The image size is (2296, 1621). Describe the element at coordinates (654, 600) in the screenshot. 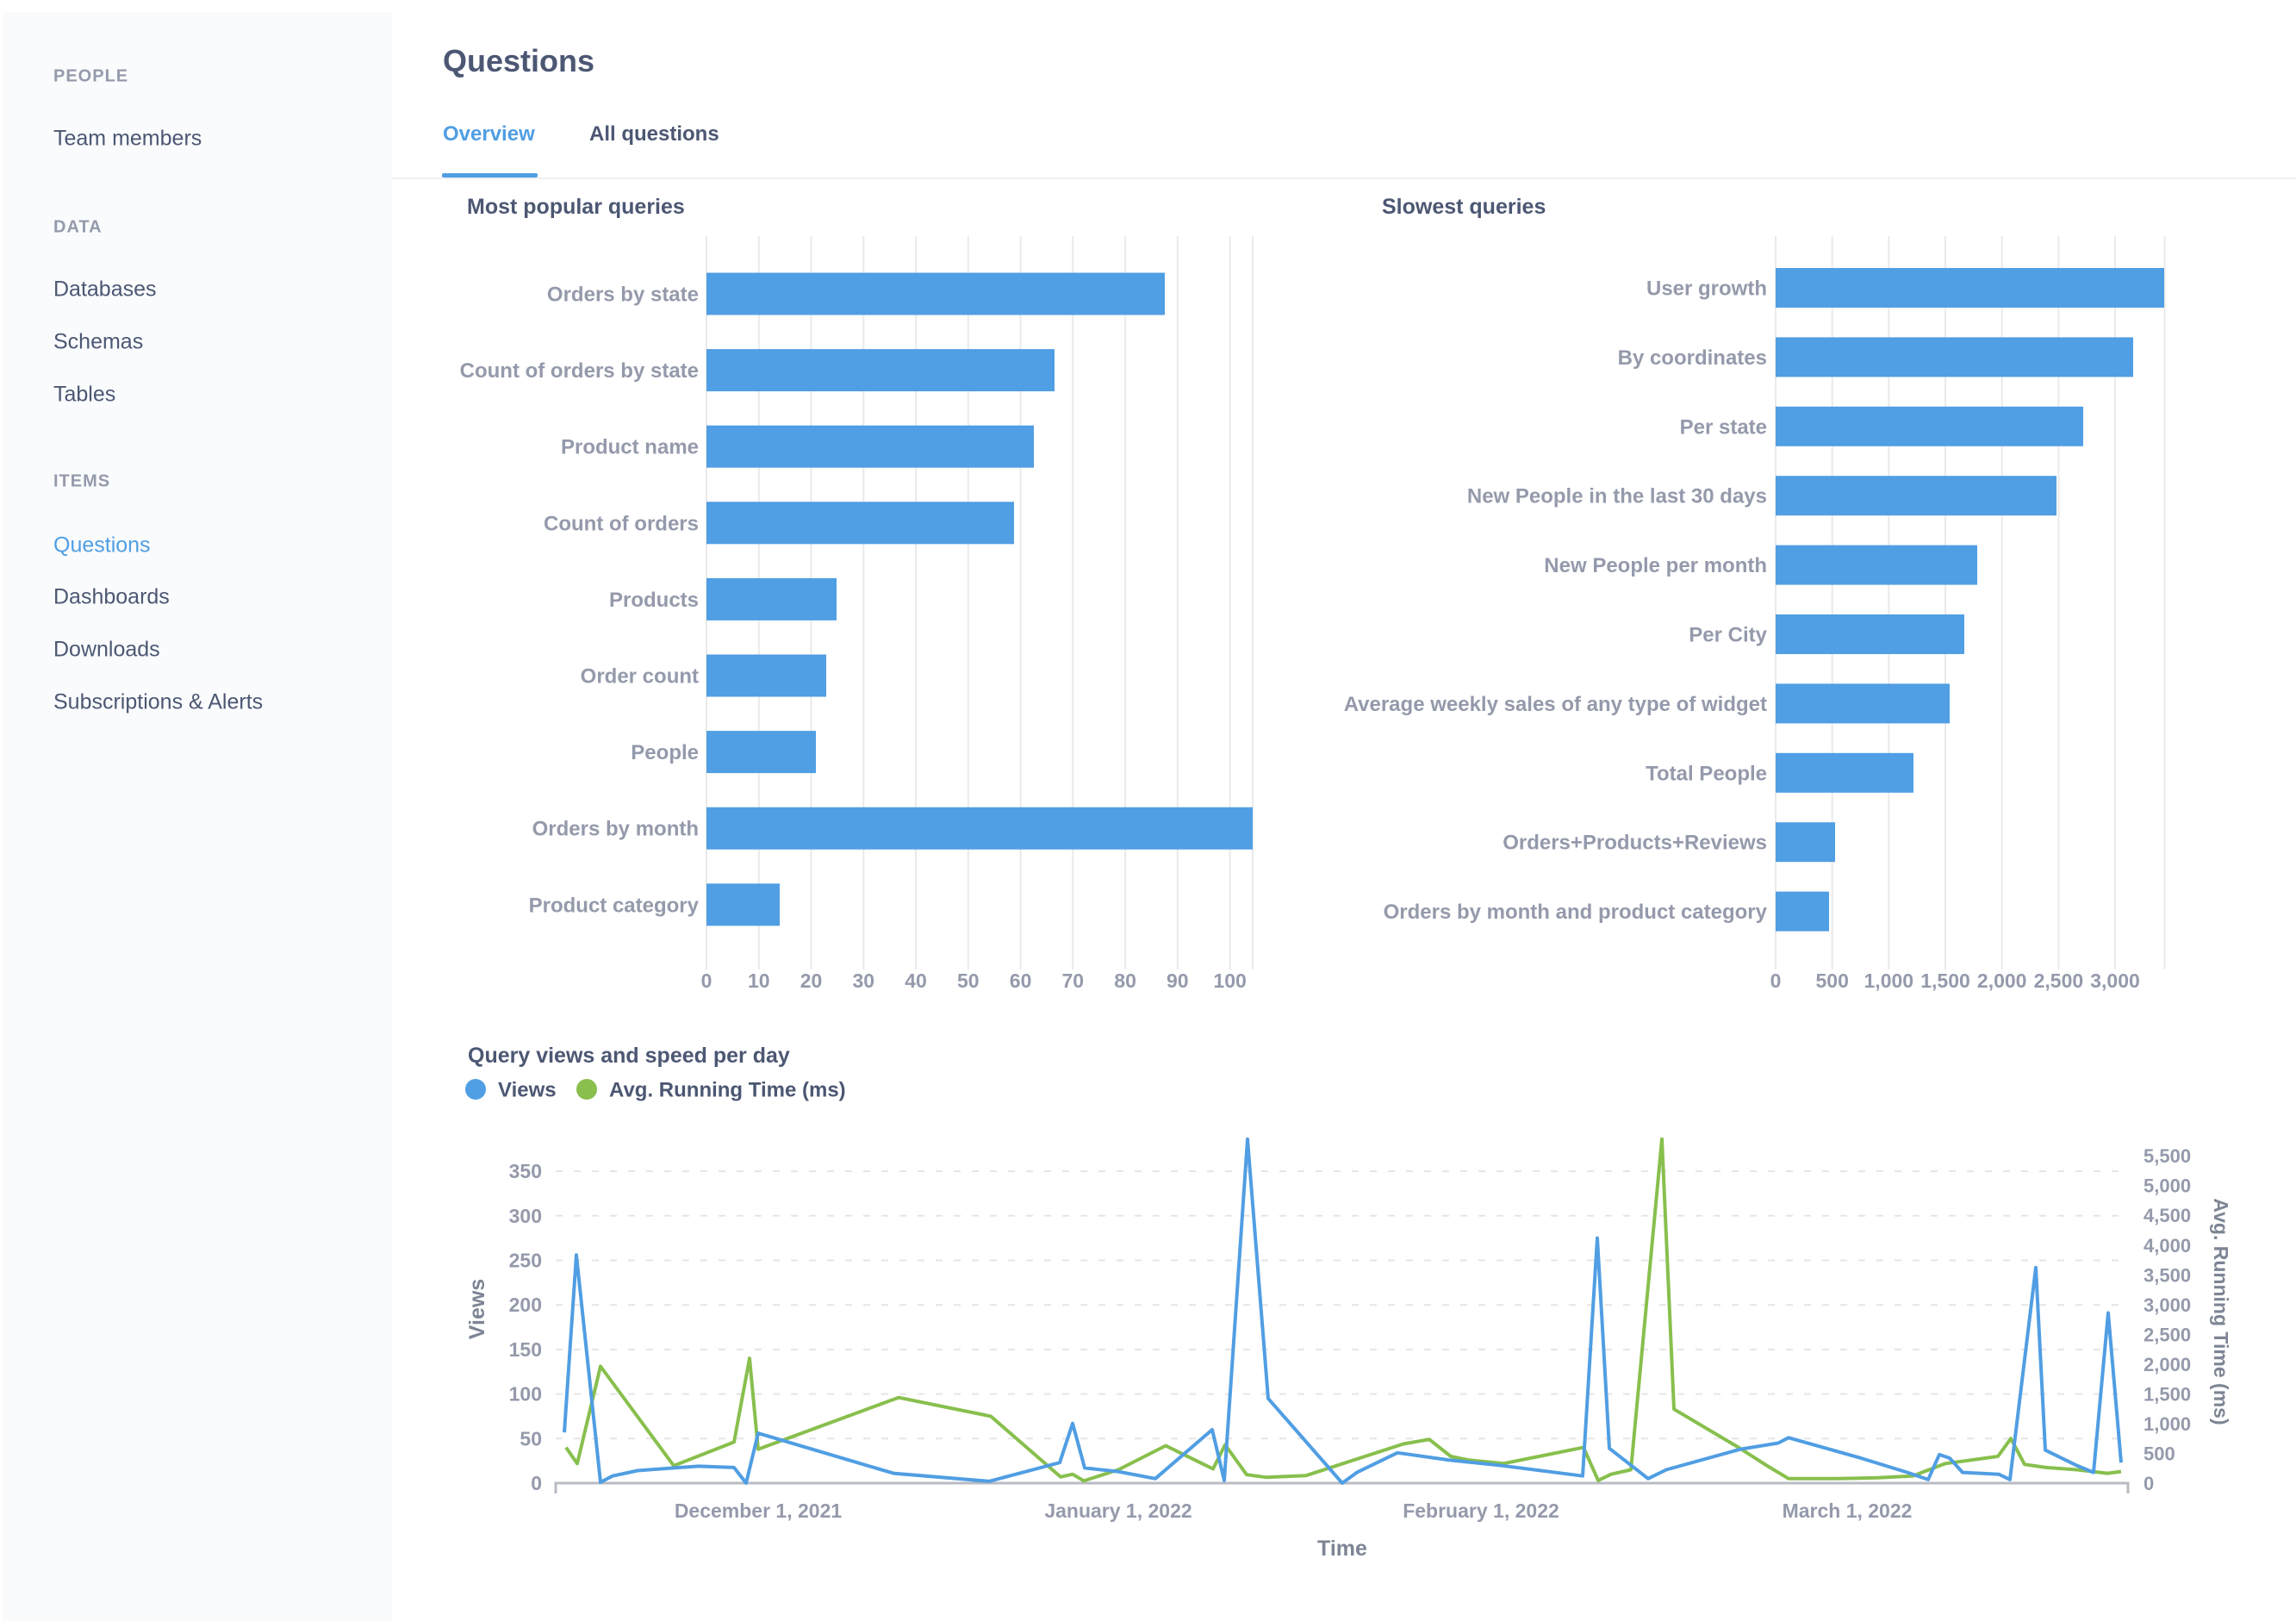

I see `svg-text: Products` at that location.